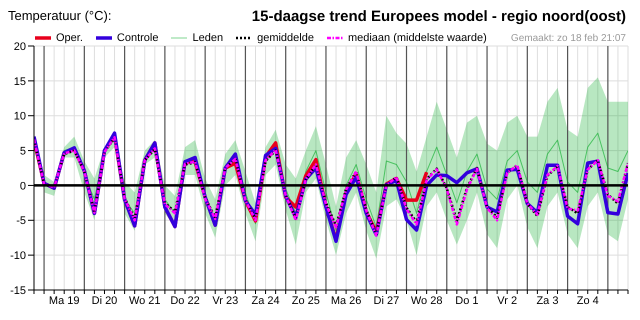  Describe the element at coordinates (23, 151) in the screenshot. I see `y-tick-label: 5` at that location.